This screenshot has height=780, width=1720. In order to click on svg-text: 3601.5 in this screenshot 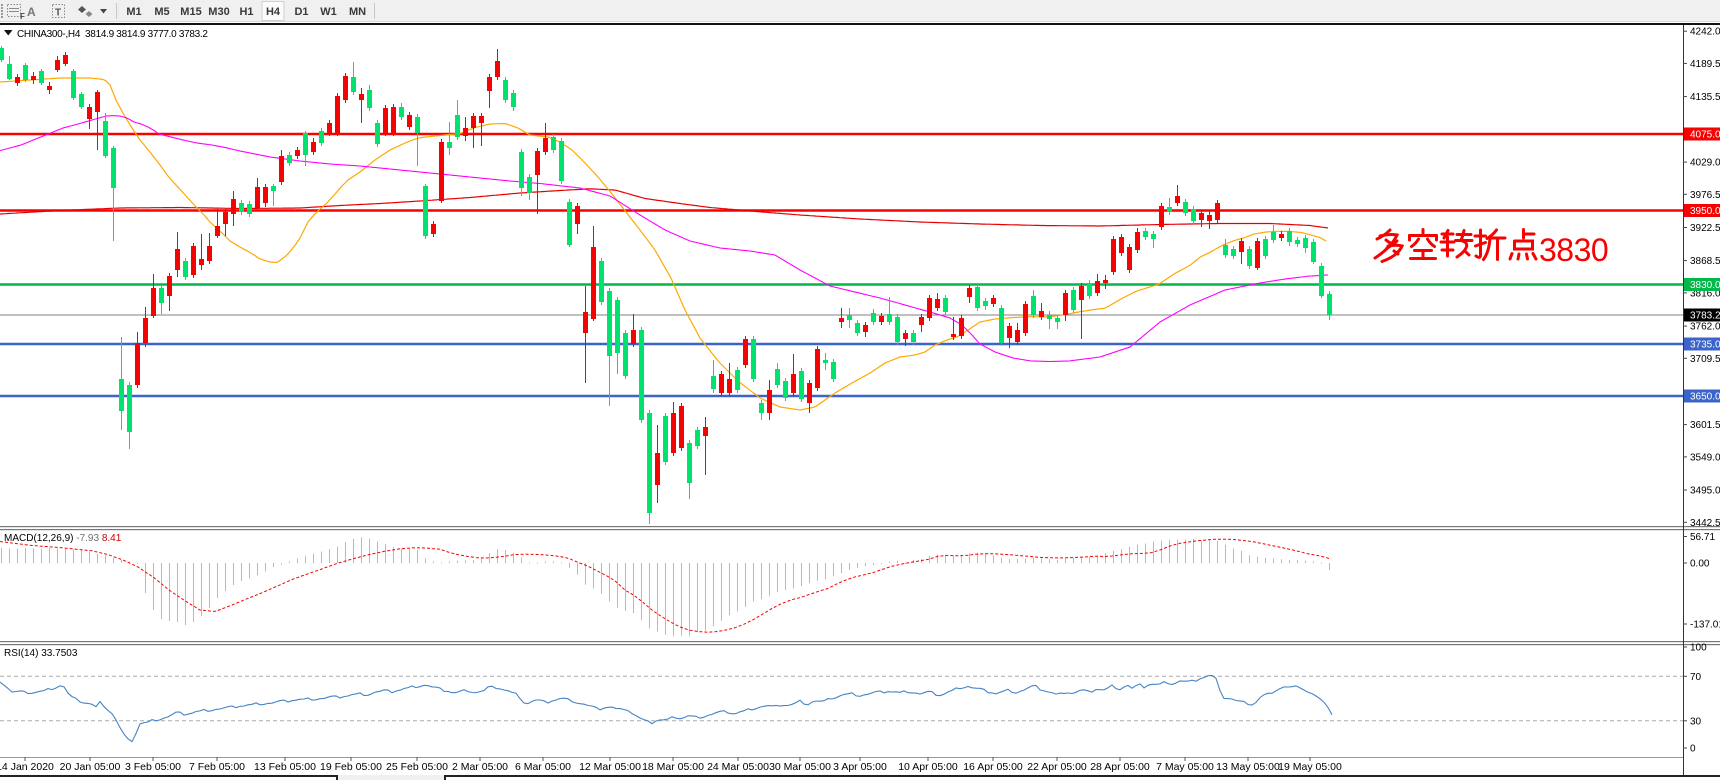, I will do `click(1705, 425)`.